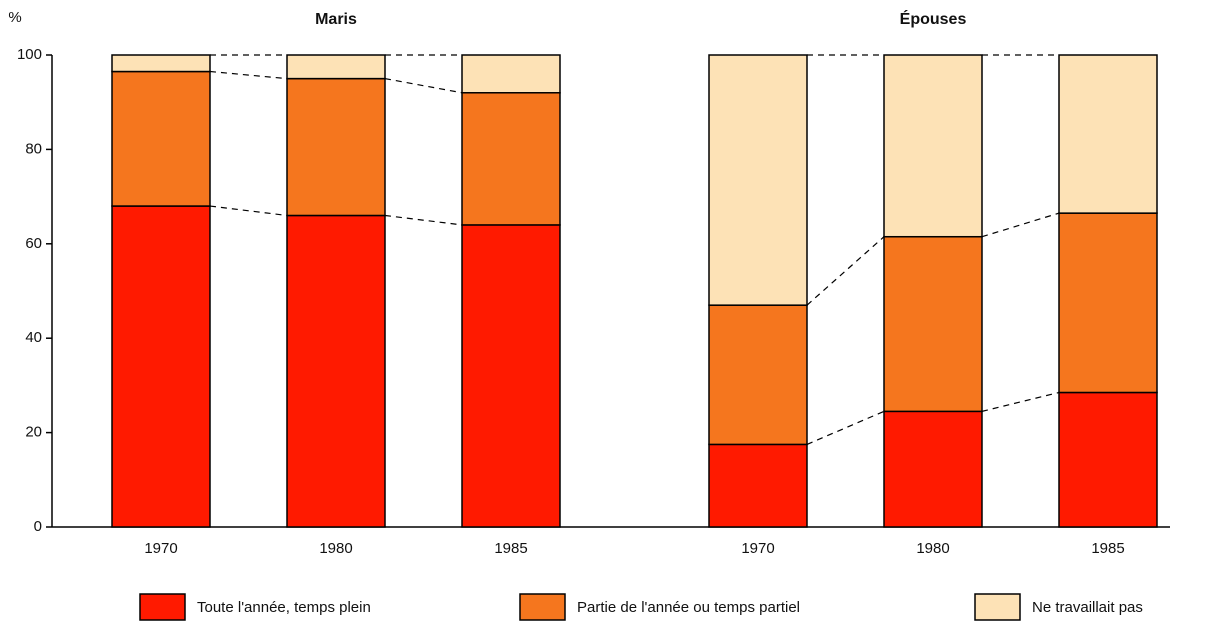 This screenshot has height=626, width=1207. Describe the element at coordinates (33, 337) in the screenshot. I see `y-tick-label: 40` at that location.